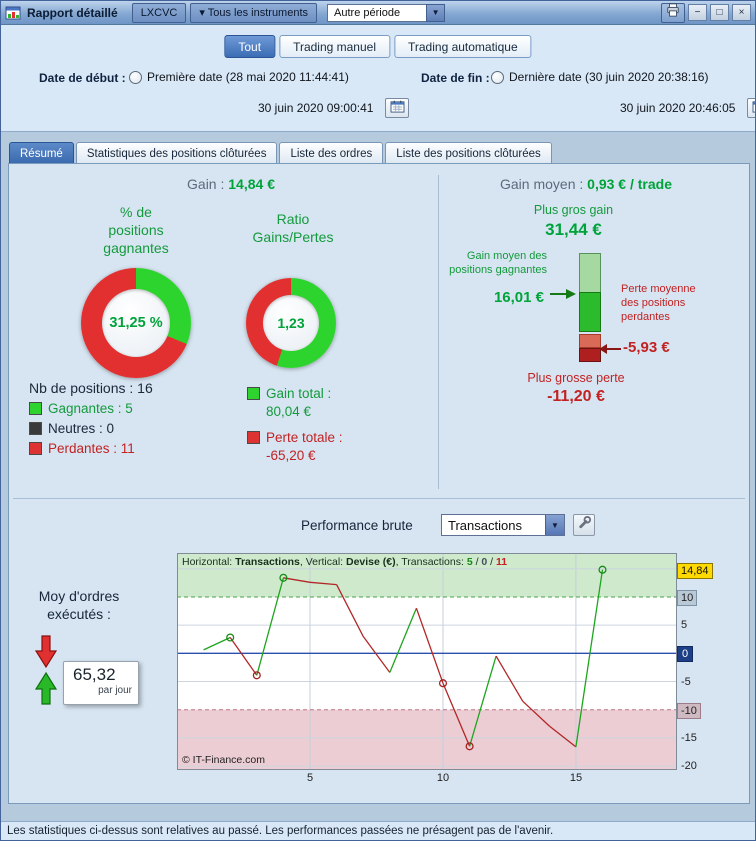 The width and height of the screenshot is (756, 841). What do you see at coordinates (136, 230) in the screenshot?
I see `pct-title: % de positions gagnantes` at bounding box center [136, 230].